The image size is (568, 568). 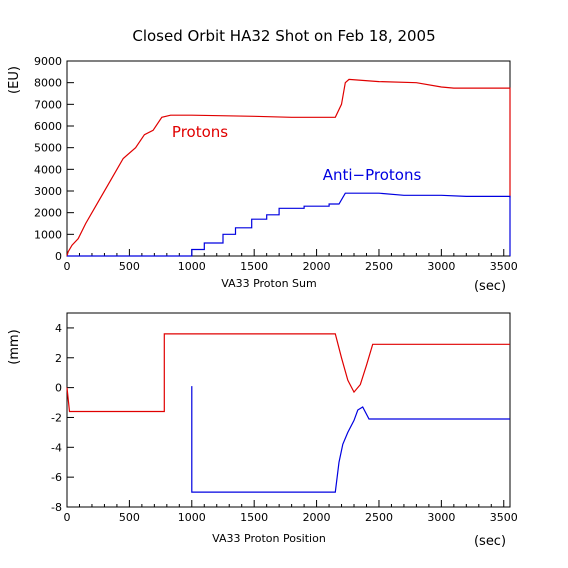 I want to click on bottom-ytick-label: 4, so click(x=58, y=328).